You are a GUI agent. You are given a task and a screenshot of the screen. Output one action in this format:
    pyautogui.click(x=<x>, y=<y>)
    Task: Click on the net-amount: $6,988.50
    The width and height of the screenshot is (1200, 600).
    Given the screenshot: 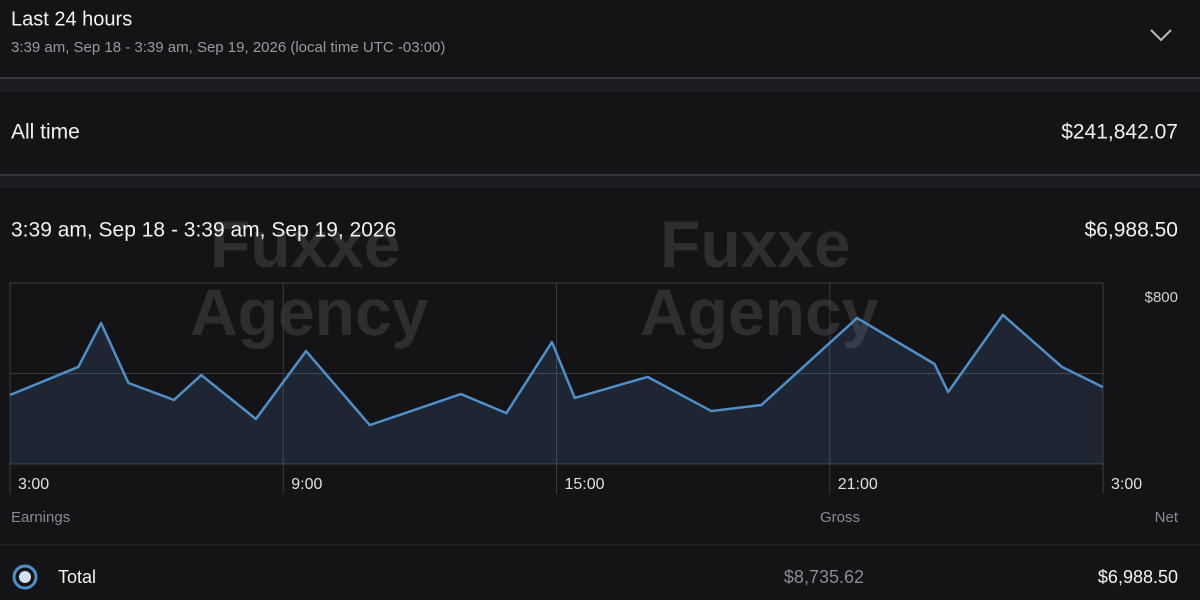 What is the action you would take?
    pyautogui.click(x=1138, y=577)
    